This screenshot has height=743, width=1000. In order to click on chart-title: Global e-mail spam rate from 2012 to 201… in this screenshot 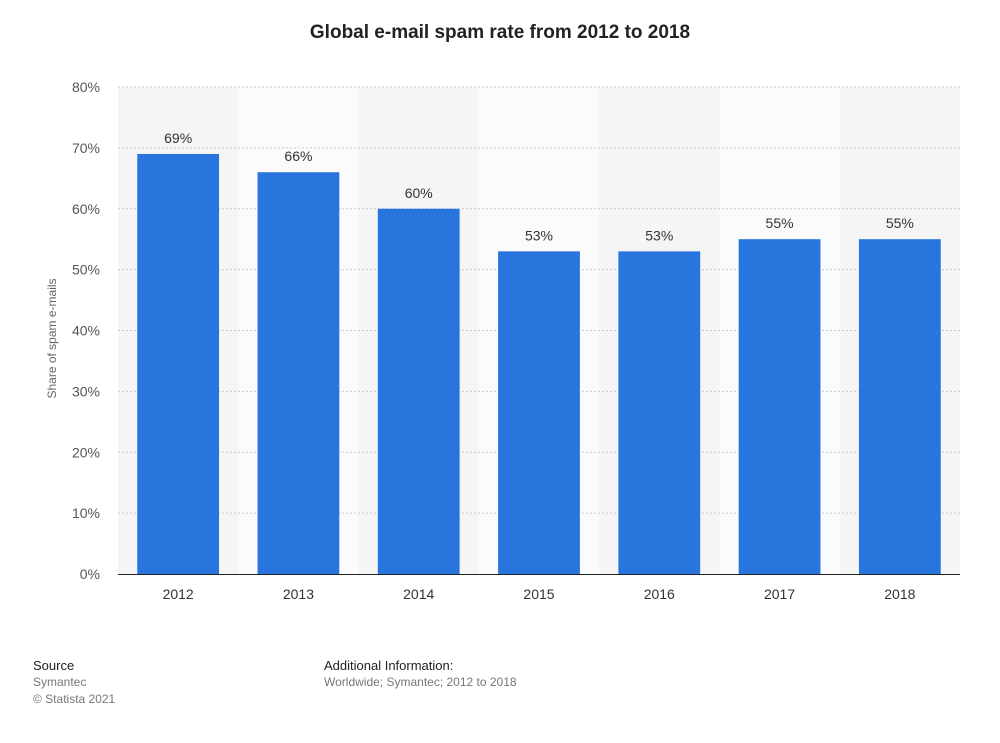, I will do `click(500, 32)`.